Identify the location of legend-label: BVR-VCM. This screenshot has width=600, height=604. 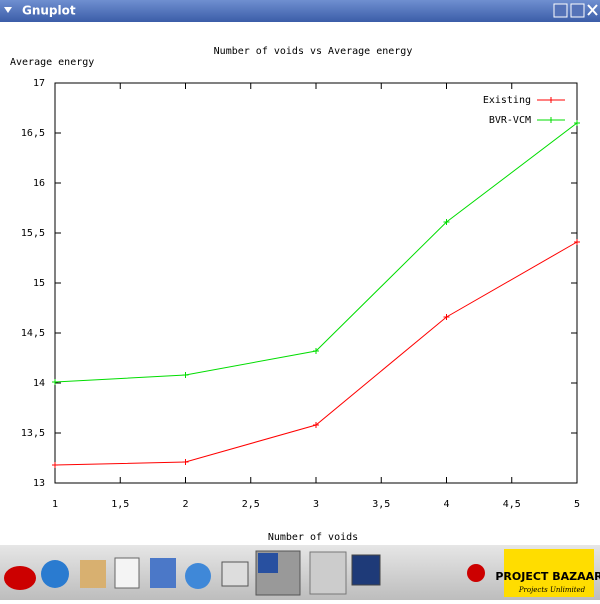
(510, 120).